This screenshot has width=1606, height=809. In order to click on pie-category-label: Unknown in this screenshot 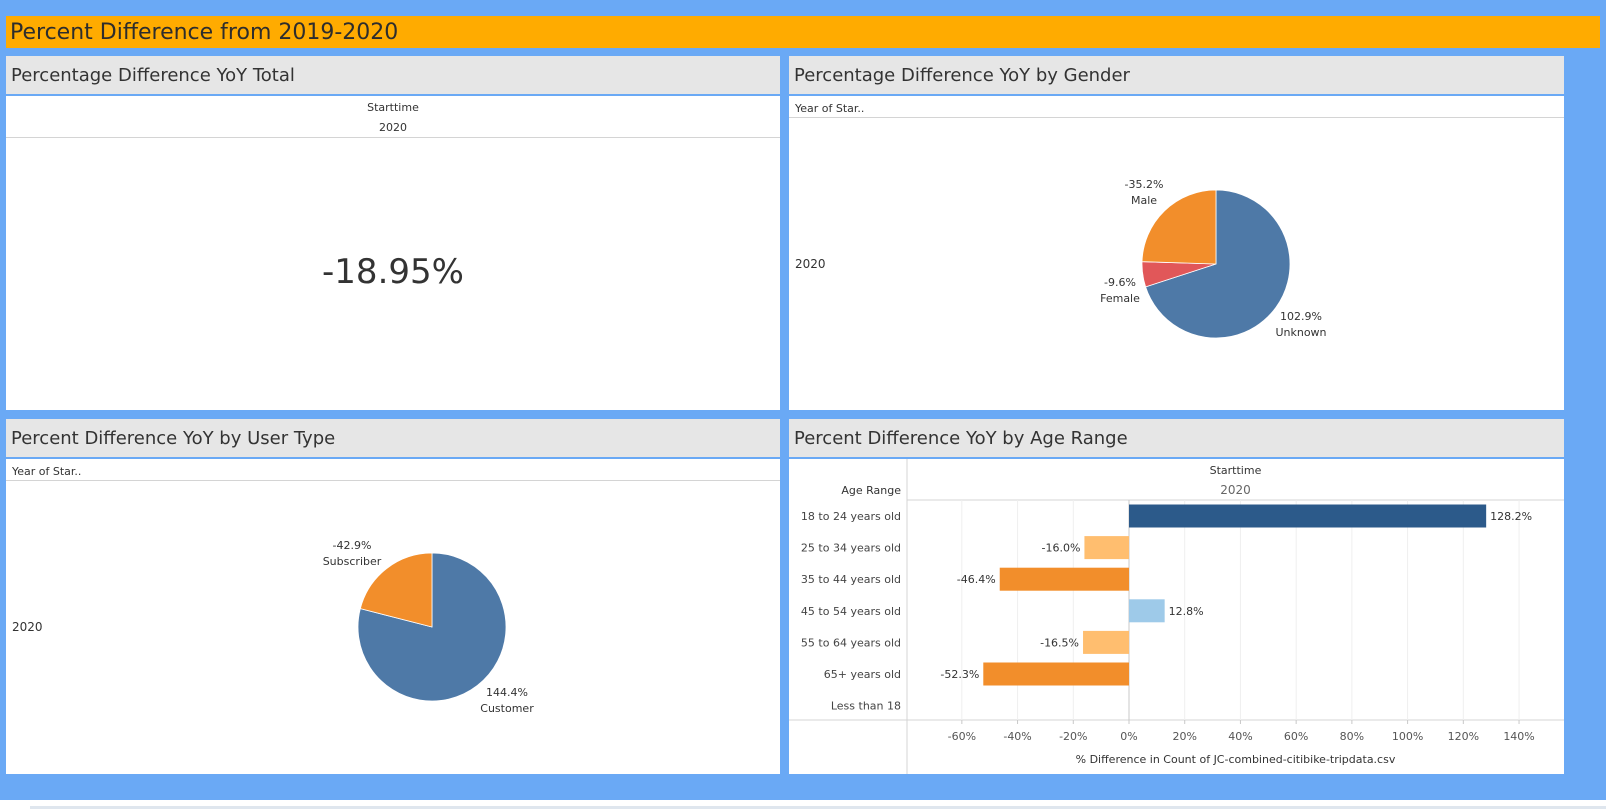, I will do `click(1300, 332)`.